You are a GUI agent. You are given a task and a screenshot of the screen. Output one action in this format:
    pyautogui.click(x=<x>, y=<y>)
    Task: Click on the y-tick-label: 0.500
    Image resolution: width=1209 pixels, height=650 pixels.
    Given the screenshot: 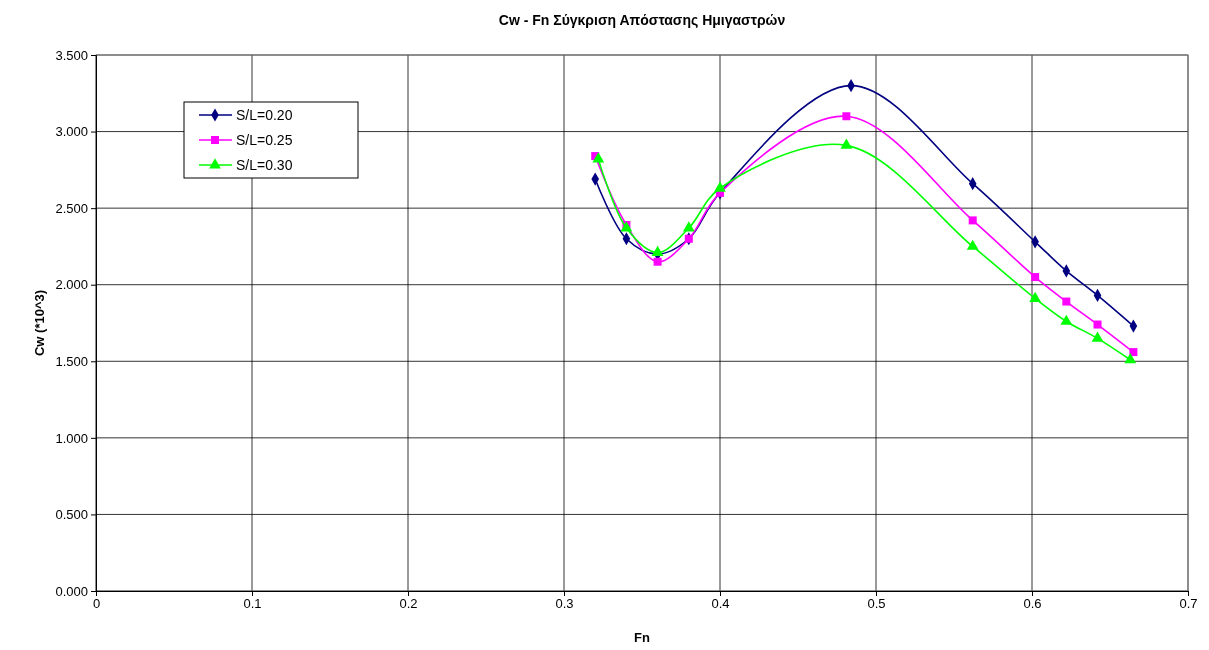 What is the action you would take?
    pyautogui.click(x=71, y=515)
    